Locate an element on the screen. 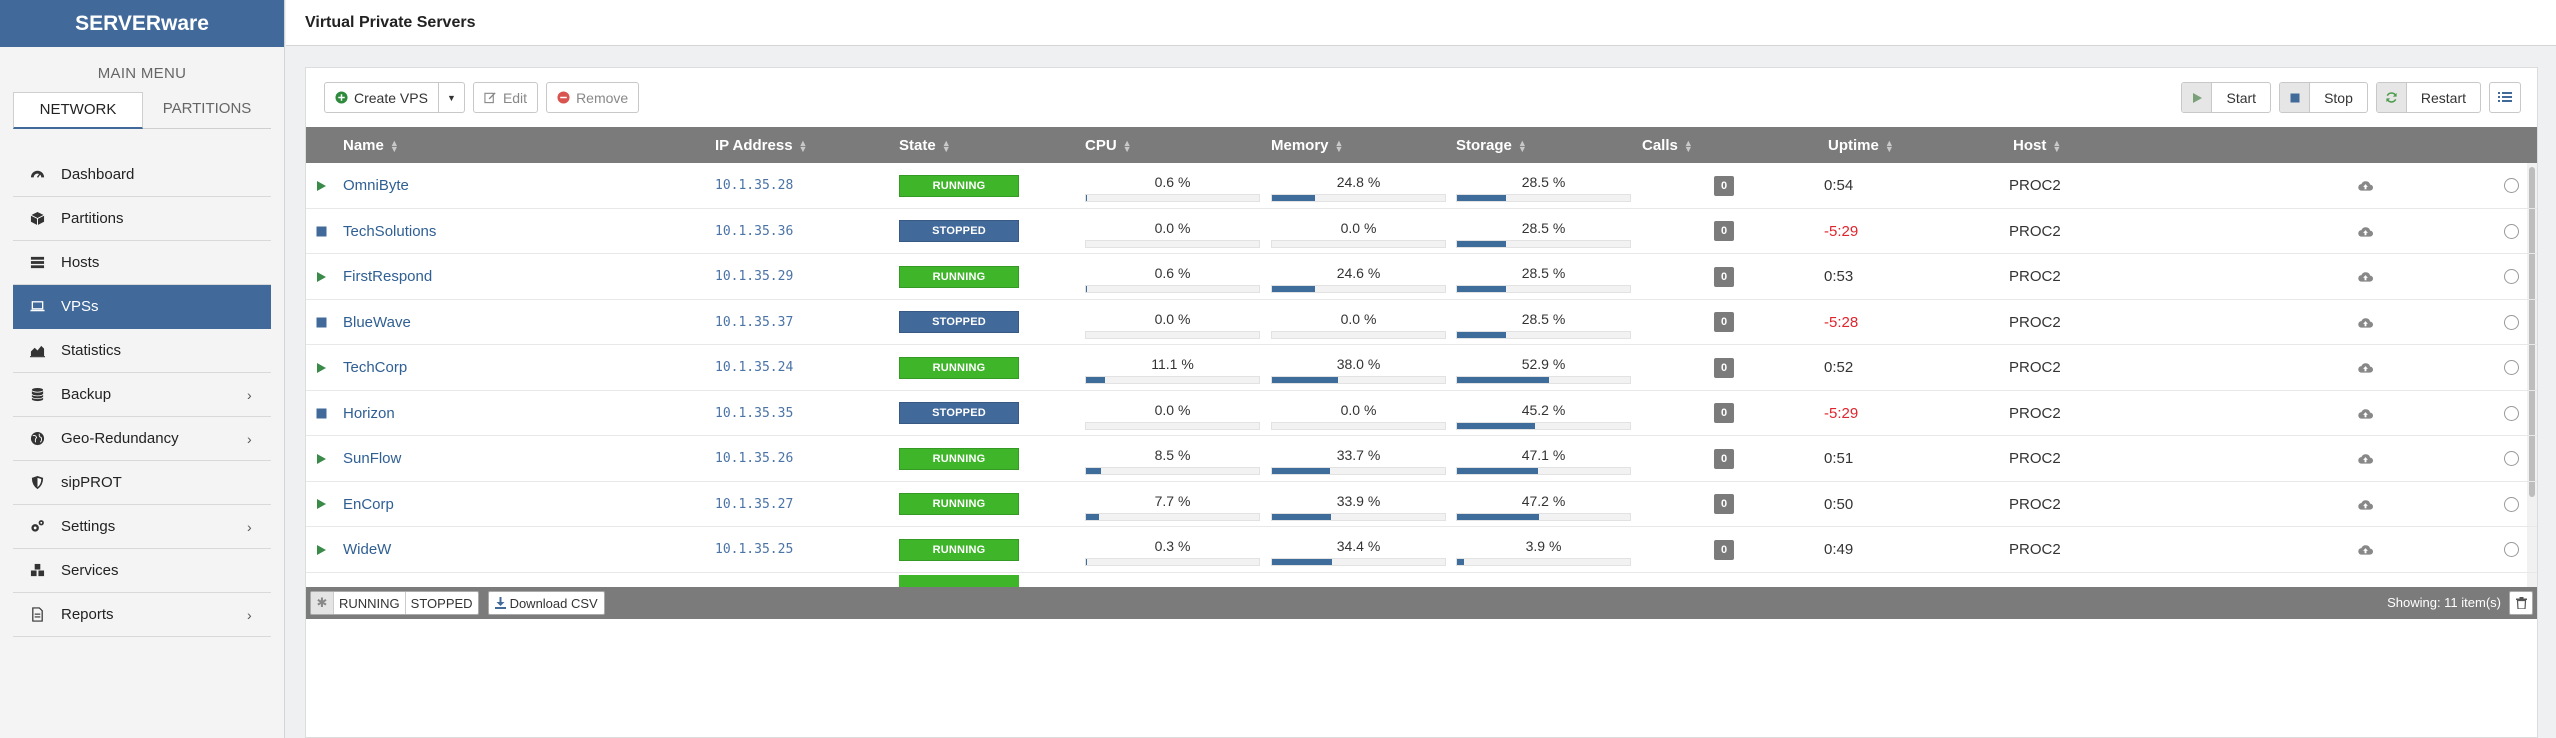  sidebar-item-backup: Backup › is located at coordinates (142, 395).